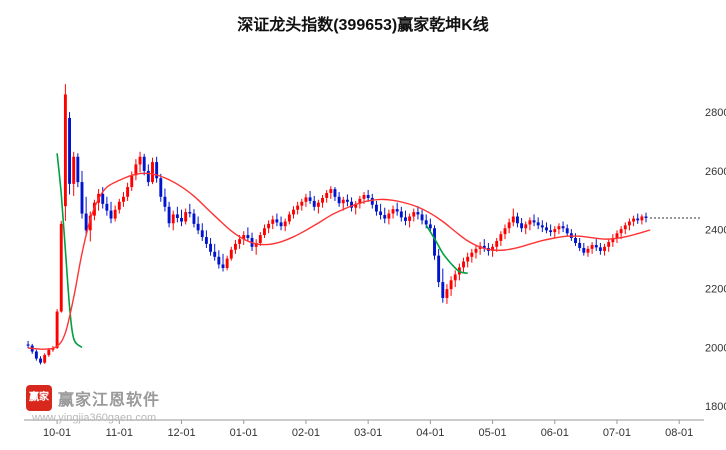 The width and height of the screenshot is (726, 450). Describe the element at coordinates (555, 433) in the screenshot. I see `x-tick-label: 06-01` at that location.